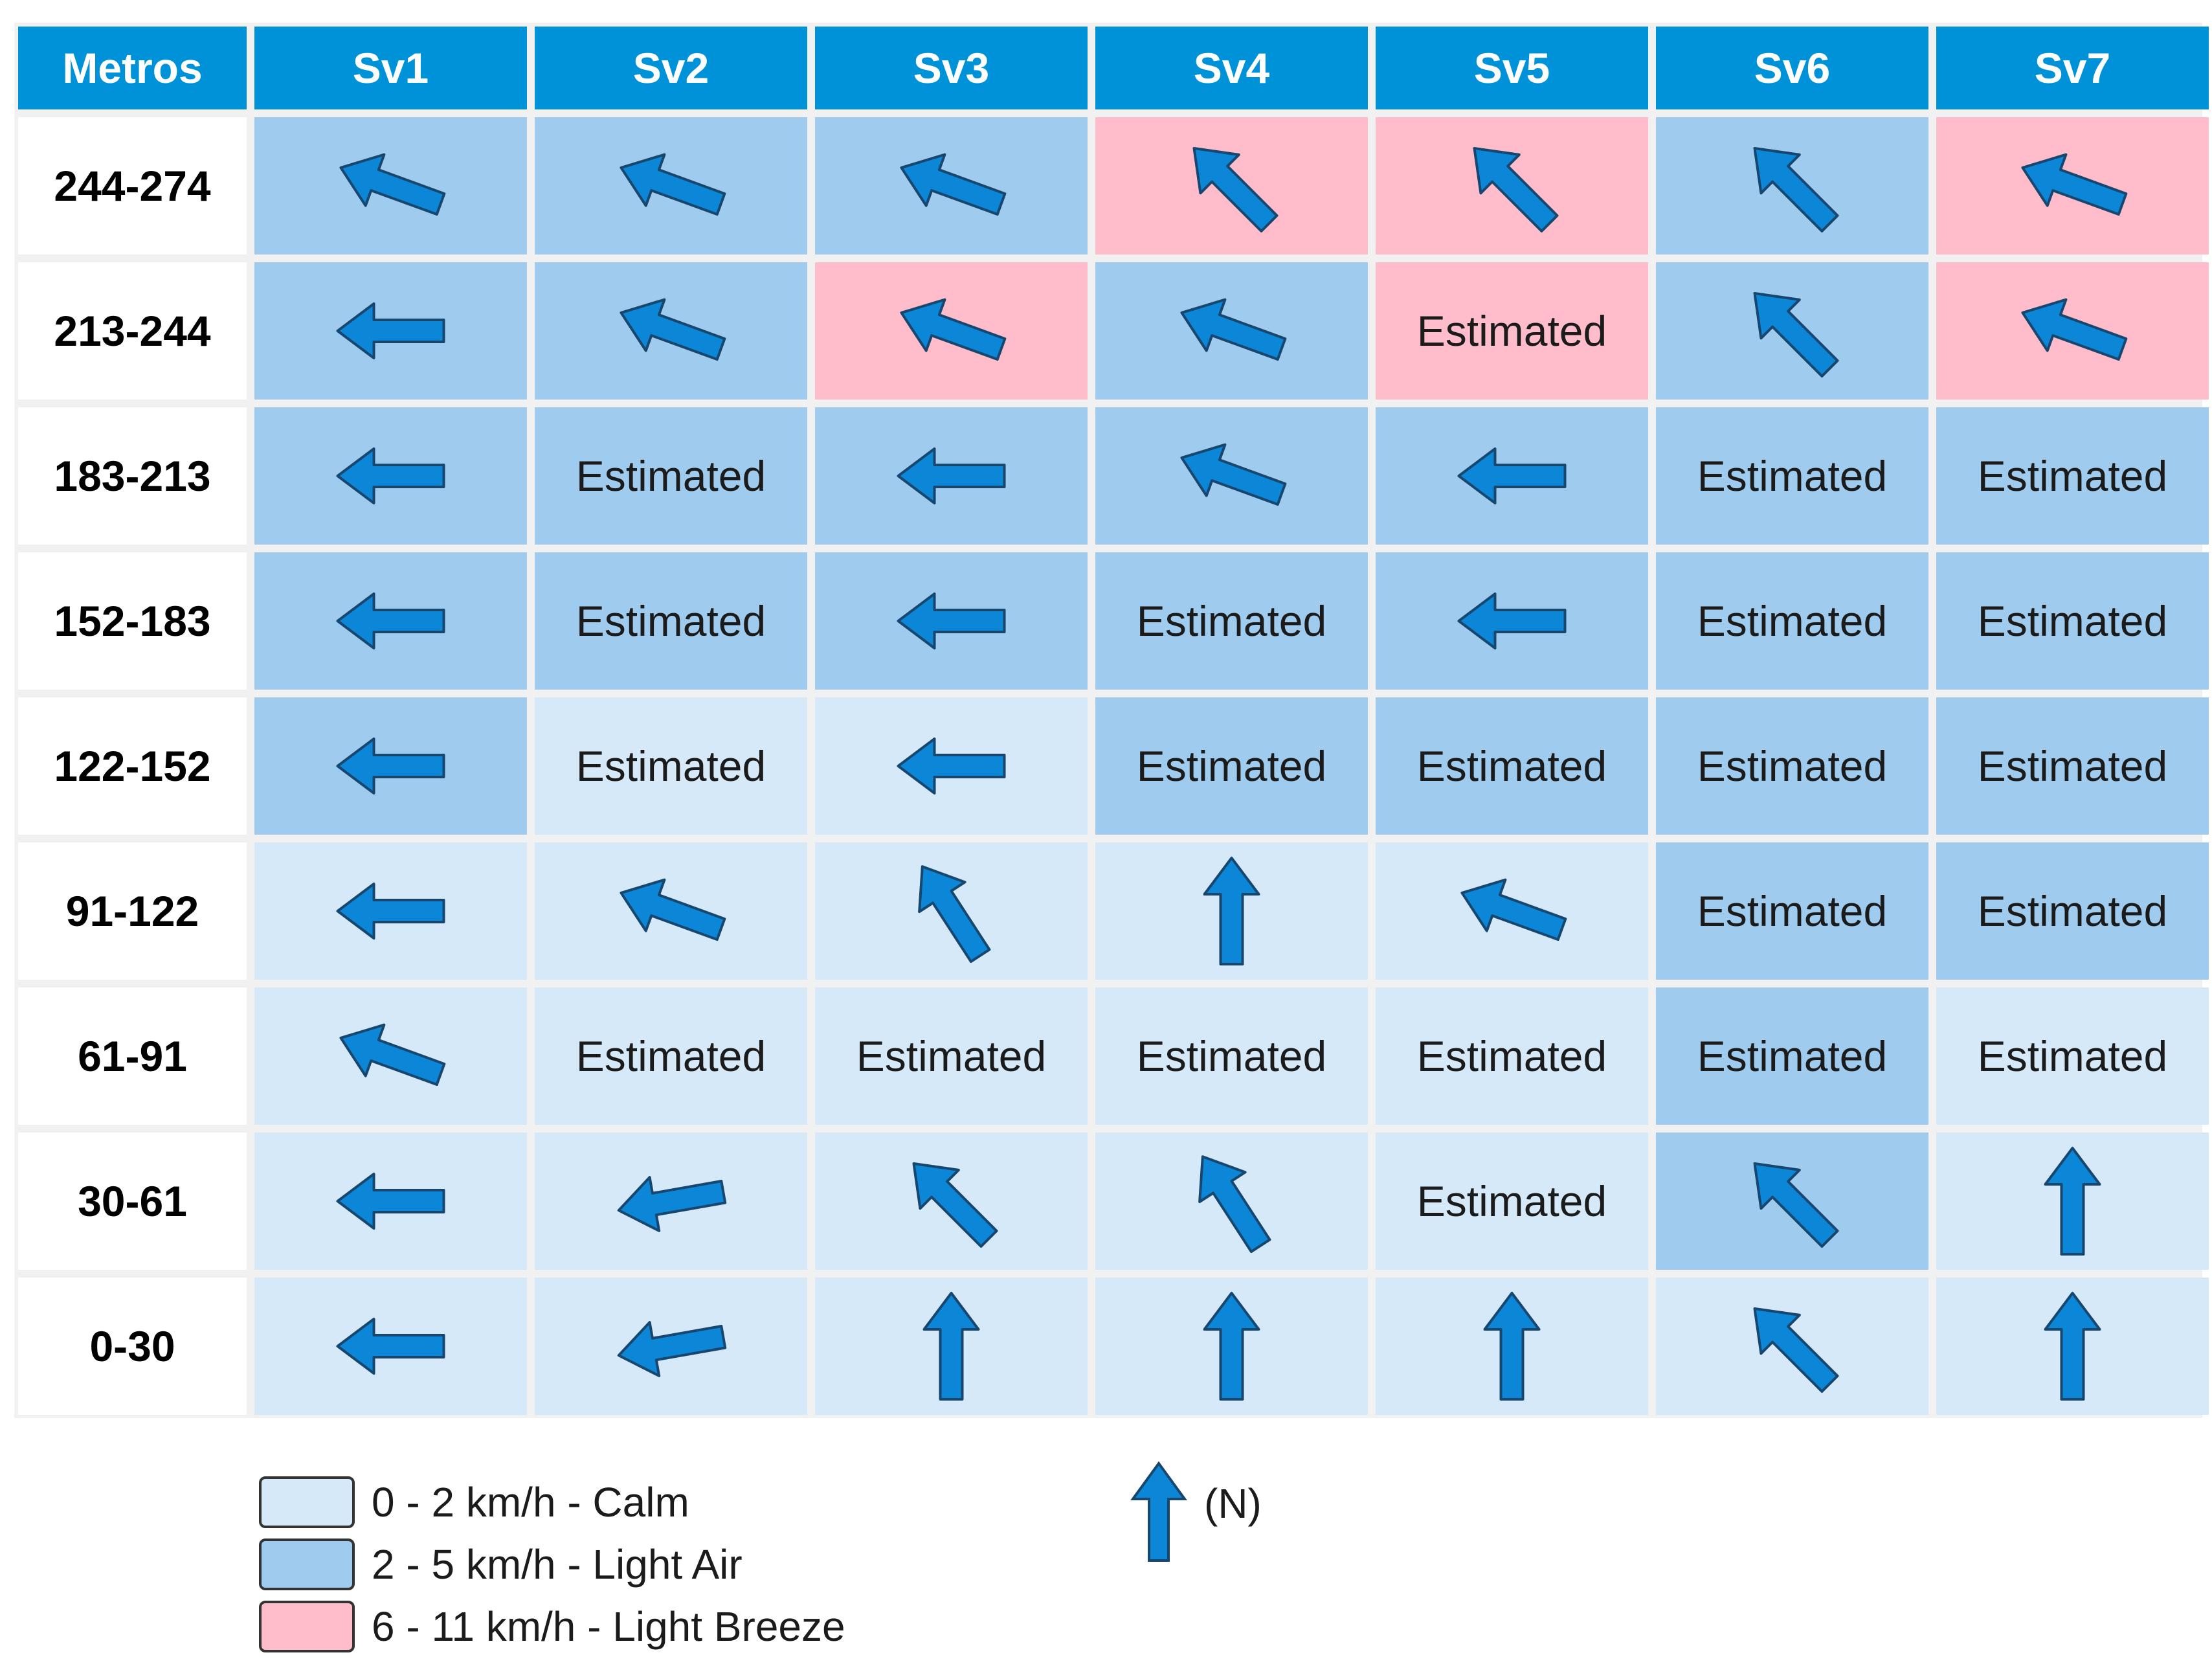 The height and width of the screenshot is (1668, 2212). Describe the element at coordinates (132, 1346) in the screenshot. I see `row-label: 0-30` at that location.